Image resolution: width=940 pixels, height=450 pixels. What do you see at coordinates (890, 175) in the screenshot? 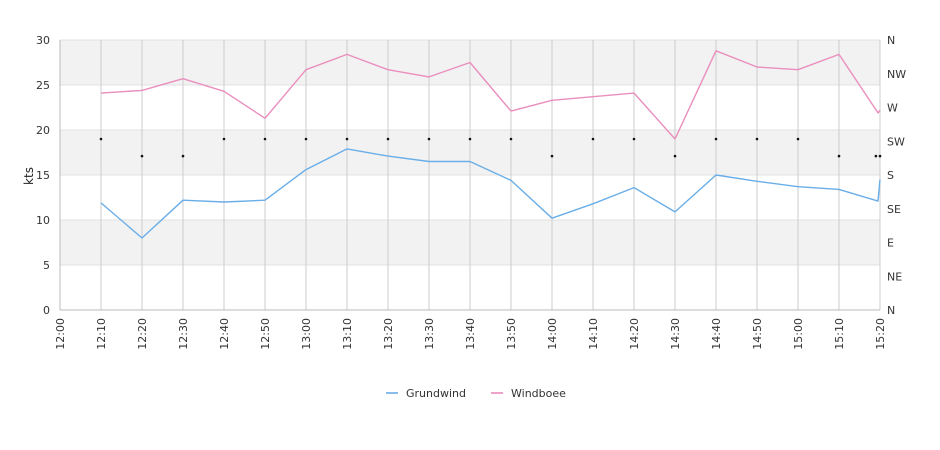
I see `direction-tick-label: S` at bounding box center [890, 175].